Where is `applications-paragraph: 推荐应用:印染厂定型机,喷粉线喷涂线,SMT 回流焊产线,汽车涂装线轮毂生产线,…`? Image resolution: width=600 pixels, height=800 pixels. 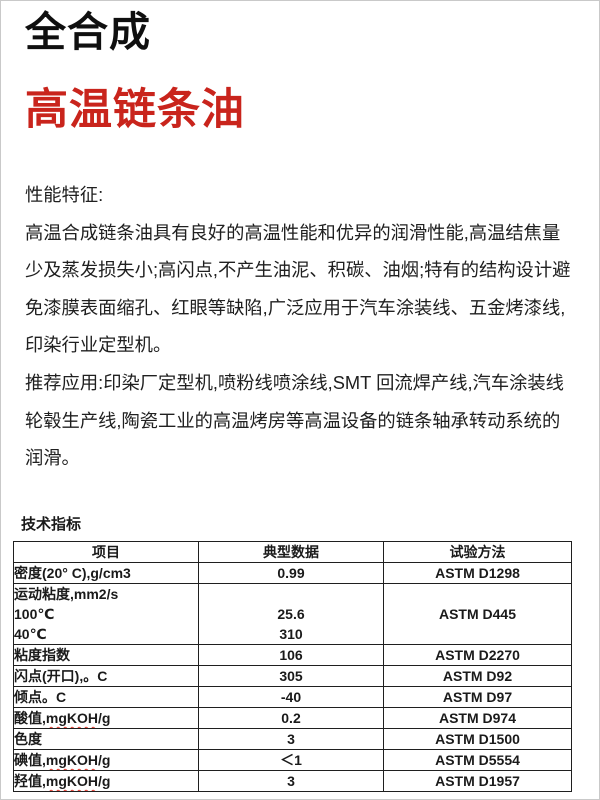 applications-paragraph: 推荐应用:印染厂定型机,喷粉线喷涂线,SMT 回流焊产线,汽车涂装线轮毂生产线,… is located at coordinates (294, 420).